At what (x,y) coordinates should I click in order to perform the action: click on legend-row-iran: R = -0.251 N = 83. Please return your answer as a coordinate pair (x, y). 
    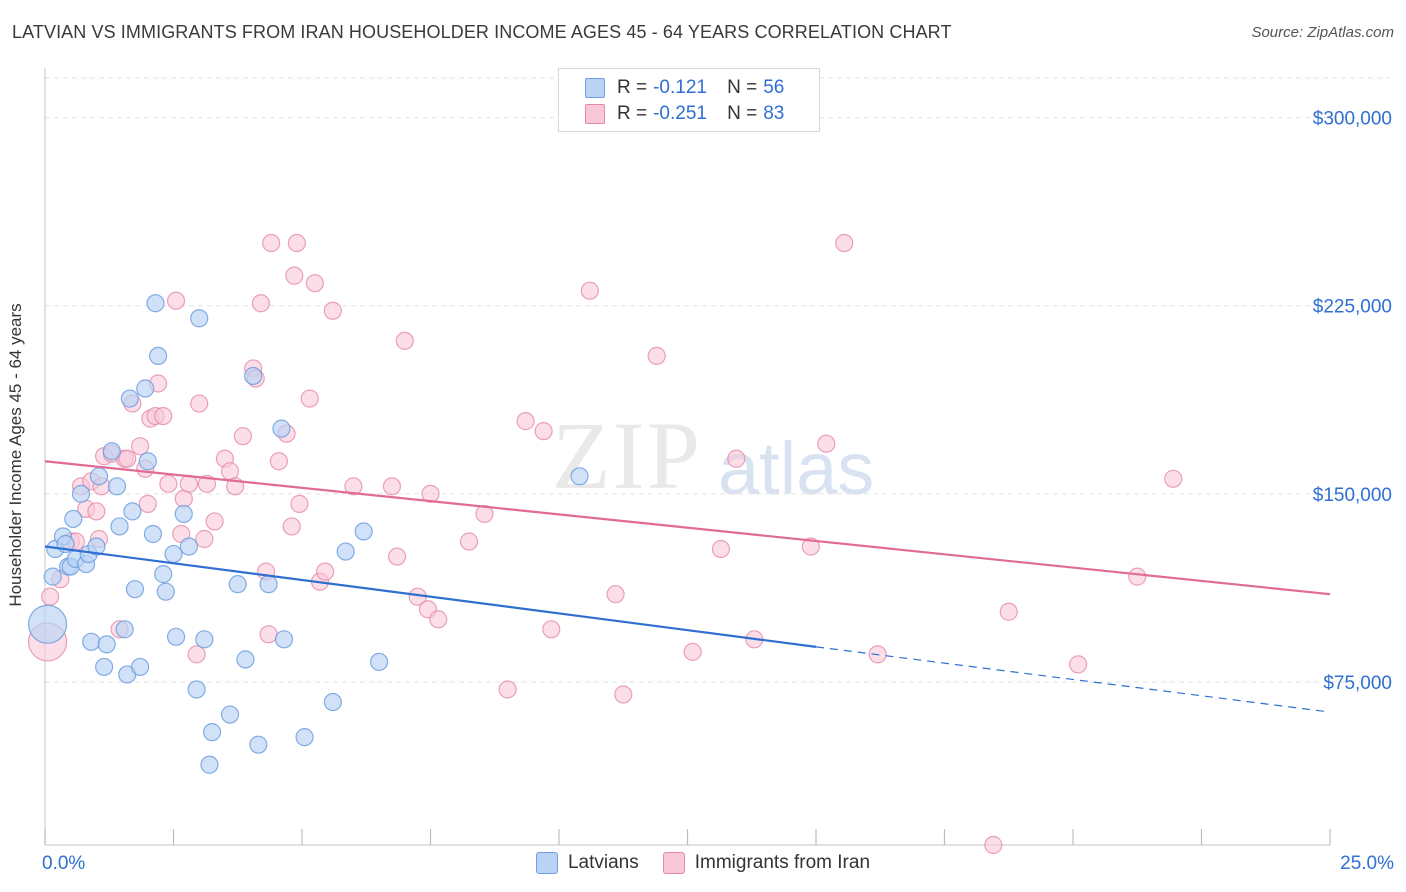
    Looking at the image, I should click on (684, 114).